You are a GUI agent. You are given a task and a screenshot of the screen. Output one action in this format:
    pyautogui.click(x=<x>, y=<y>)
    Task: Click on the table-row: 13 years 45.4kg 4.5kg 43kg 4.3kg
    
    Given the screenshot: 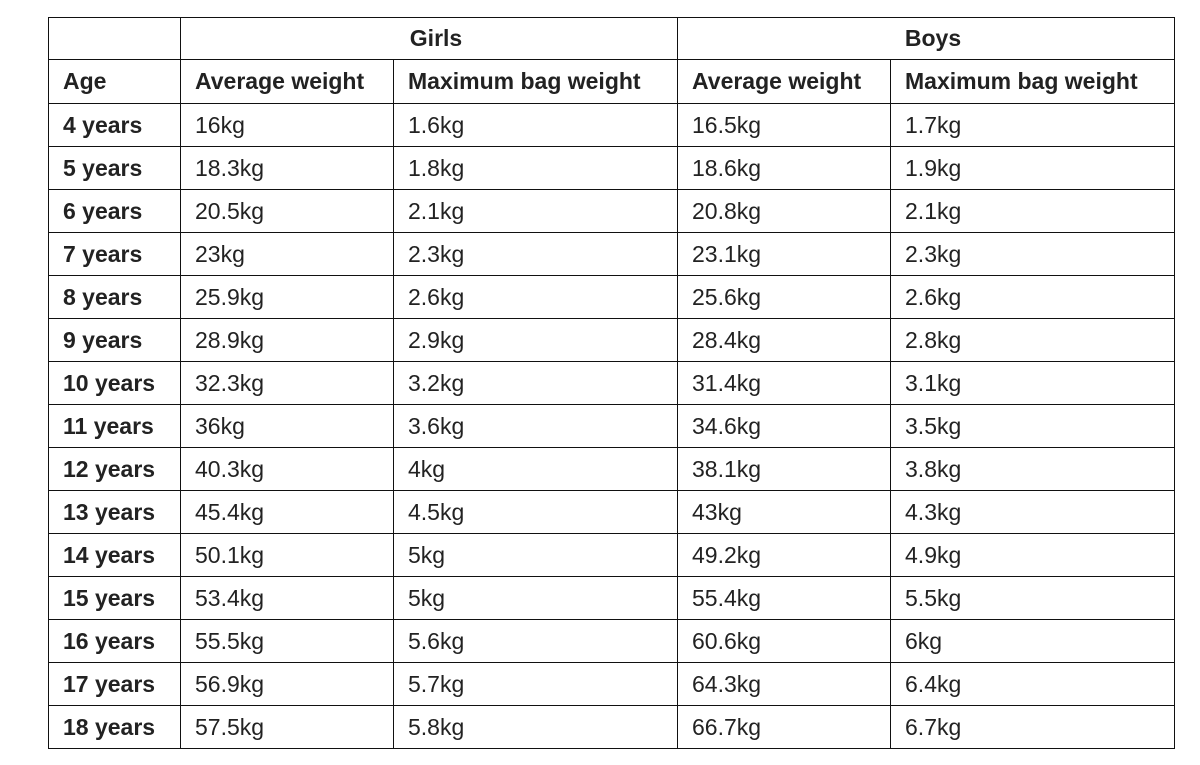 What is the action you would take?
    pyautogui.click(x=612, y=512)
    